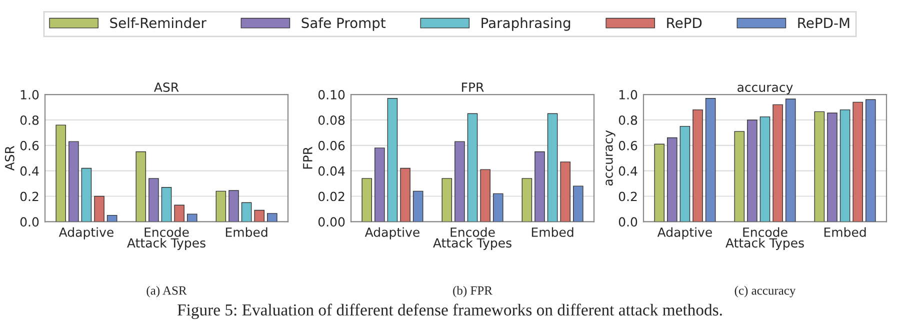 The width and height of the screenshot is (900, 326). I want to click on y-axis-title: FPR, so click(307, 157).